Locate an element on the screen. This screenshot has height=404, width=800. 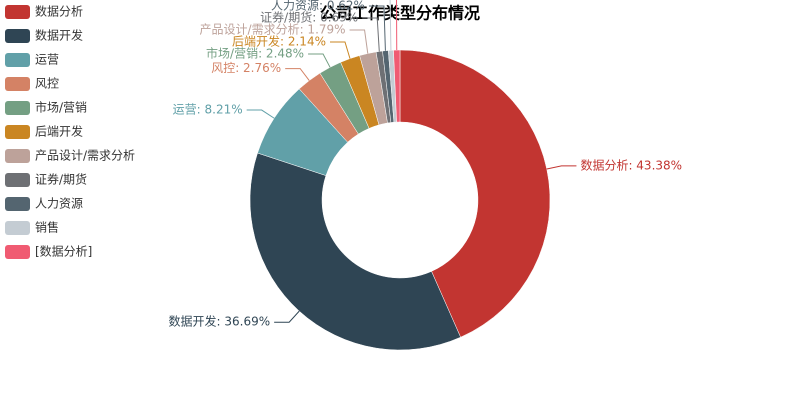
value-label: 产品设计/需求分析: 1.79% is located at coordinates (273, 30).